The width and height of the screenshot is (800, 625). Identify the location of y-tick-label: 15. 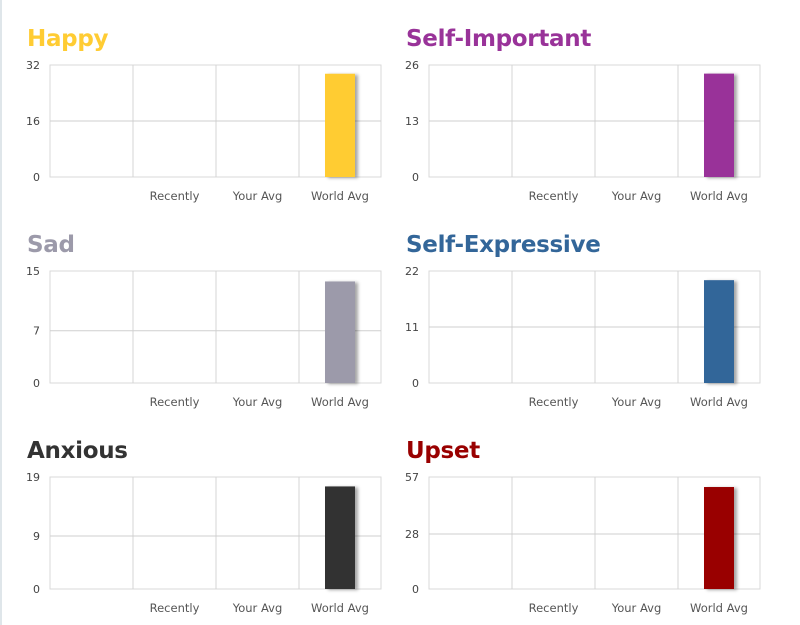
(33, 271).